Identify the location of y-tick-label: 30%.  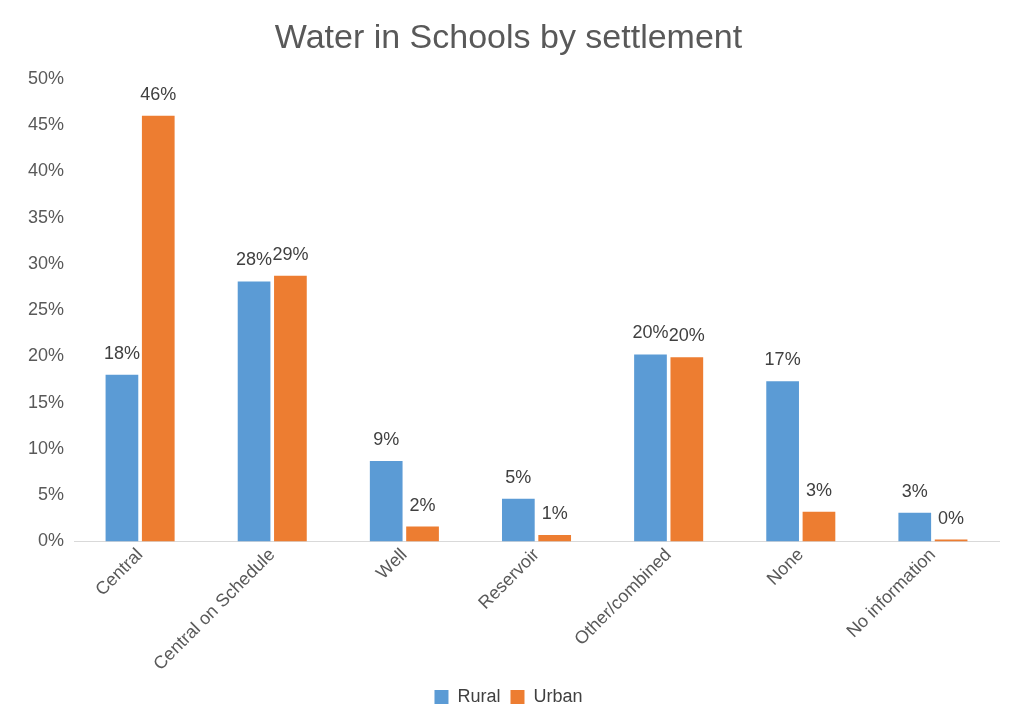
(46, 262).